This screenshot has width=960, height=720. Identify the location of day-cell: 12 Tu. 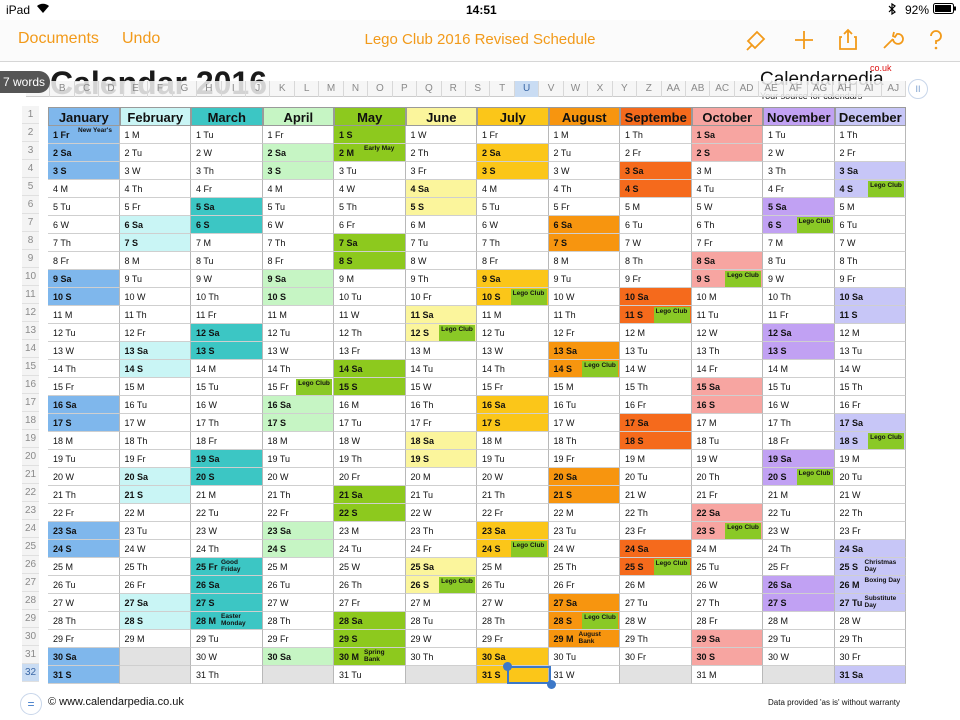
(513, 333).